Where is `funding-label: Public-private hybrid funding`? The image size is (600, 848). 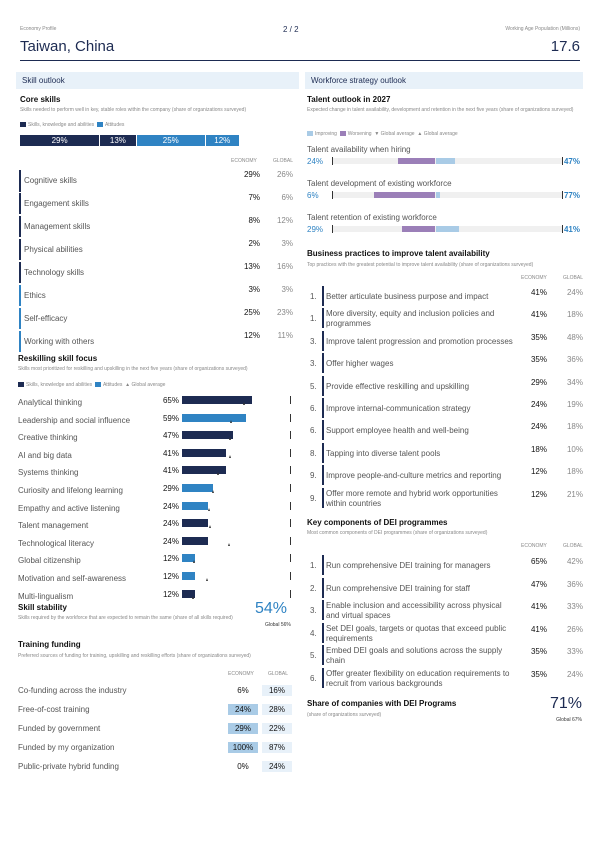
funding-label: Public-private hybrid funding is located at coordinates (68, 766).